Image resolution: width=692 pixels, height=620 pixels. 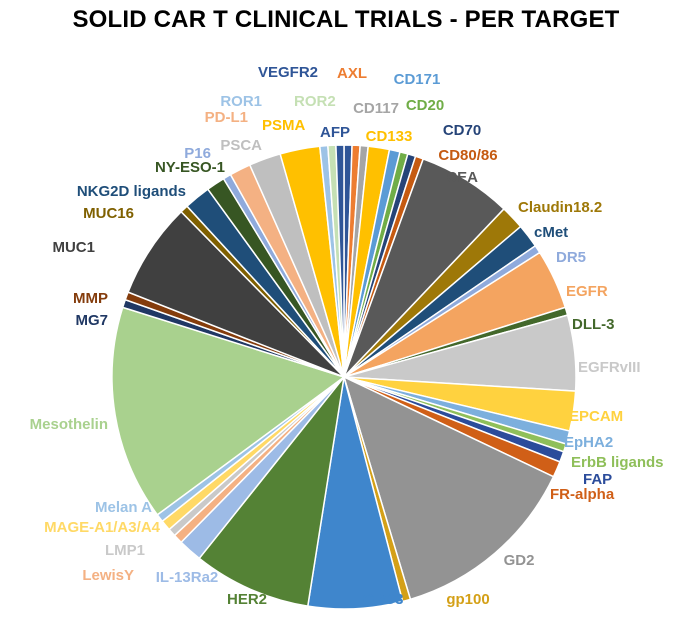 What do you see at coordinates (519, 560) in the screenshot?
I see `slice-label-gd2: GD2` at bounding box center [519, 560].